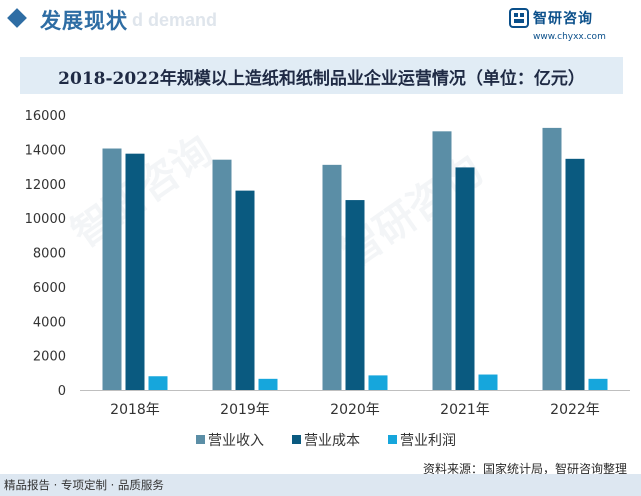  Describe the element at coordinates (575, 410) in the screenshot. I see `x-tick-label: 2022年` at that location.